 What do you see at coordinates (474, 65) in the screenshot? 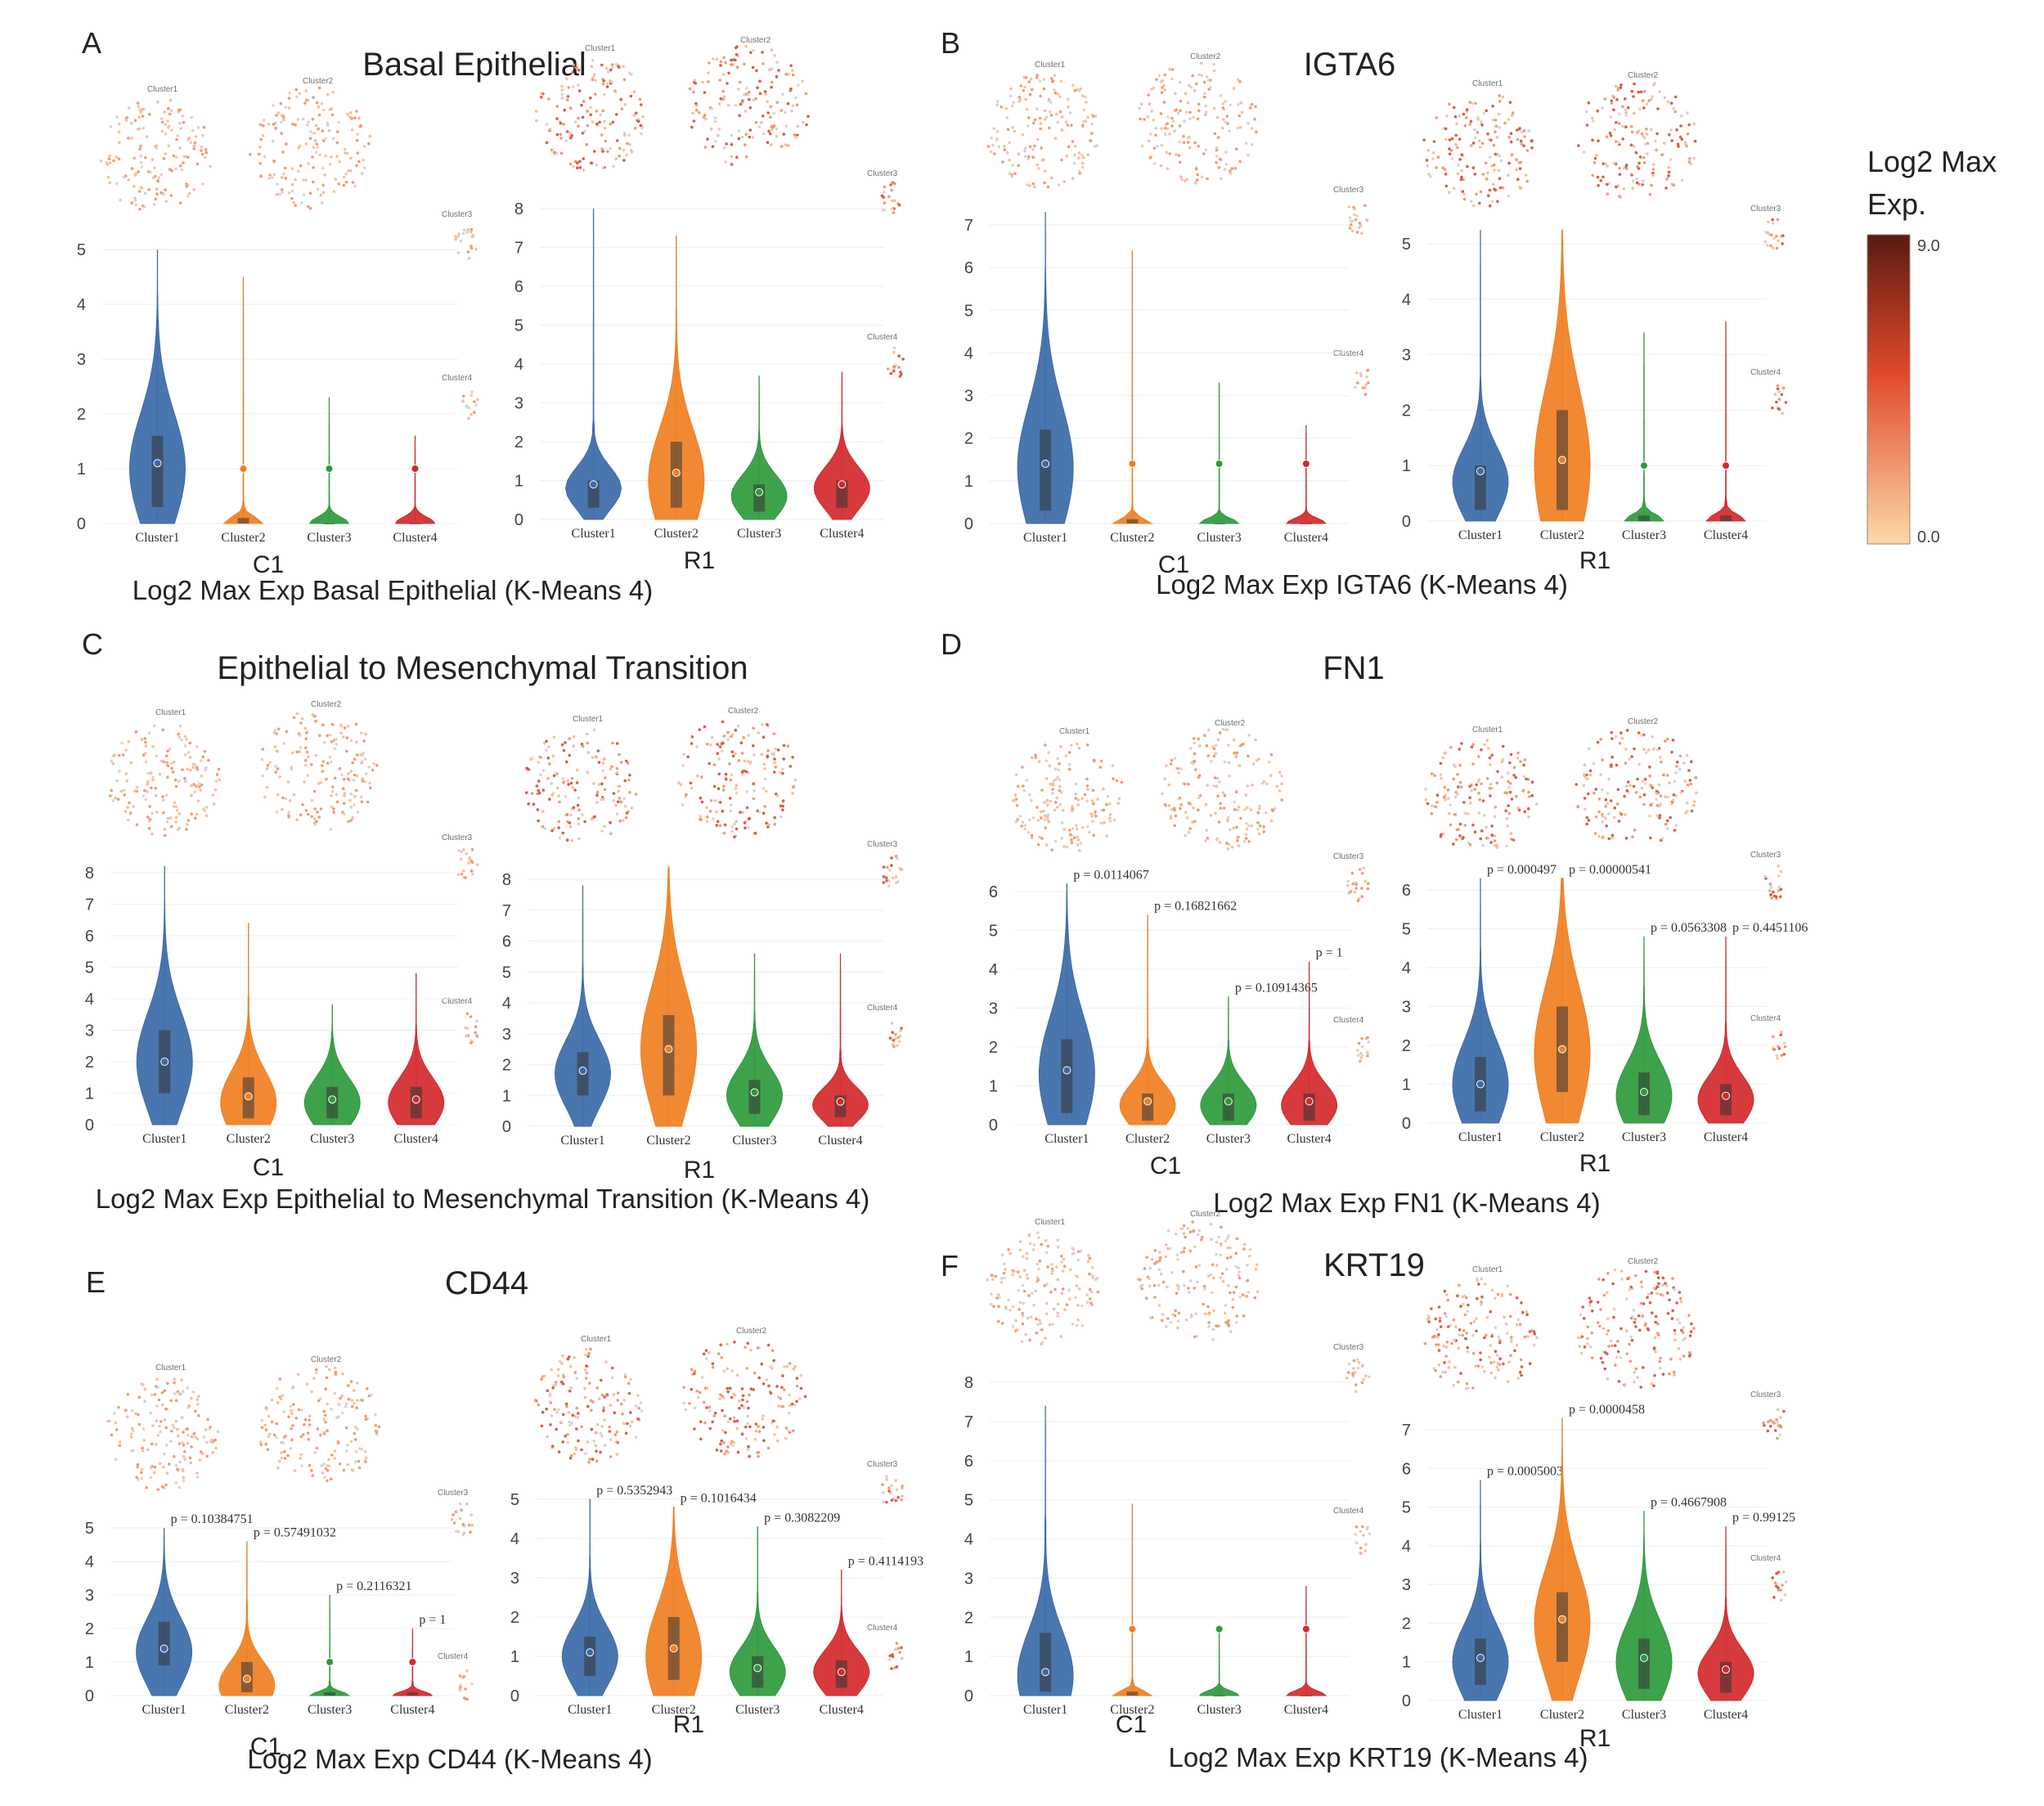
I see `panel-title: Basal Epithelial` at bounding box center [474, 65].